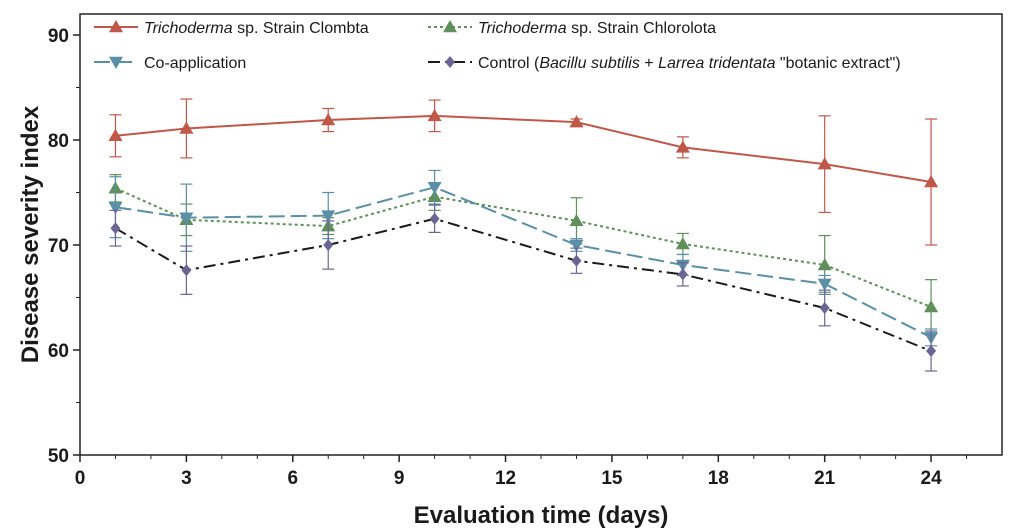 This screenshot has height=528, width=1016. I want to click on legend-item-chlorolota: Trichoderma sp. Strain Chlorolota, so click(572, 28).